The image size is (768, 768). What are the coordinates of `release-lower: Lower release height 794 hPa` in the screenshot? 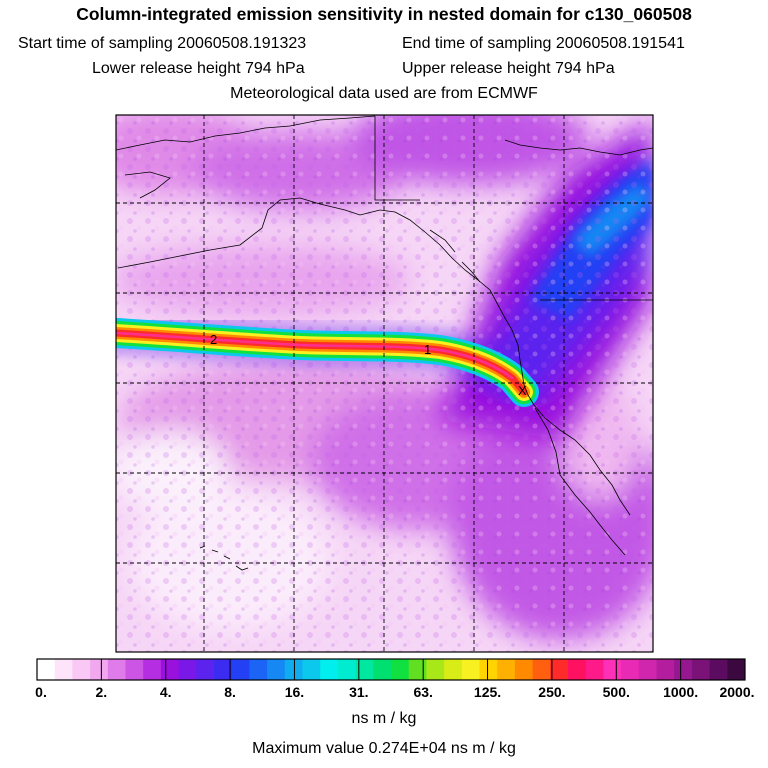 It's located at (198, 68).